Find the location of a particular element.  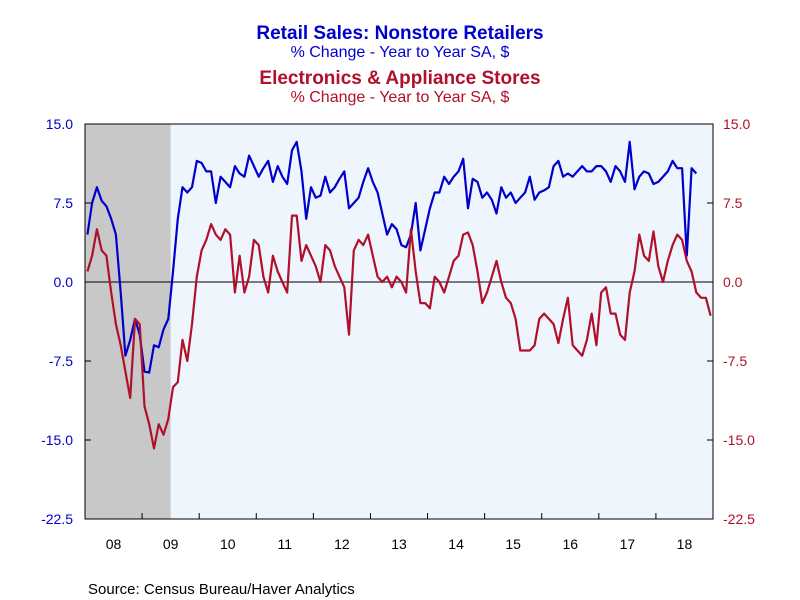

x-tick-label: 09 is located at coordinates (171, 544).